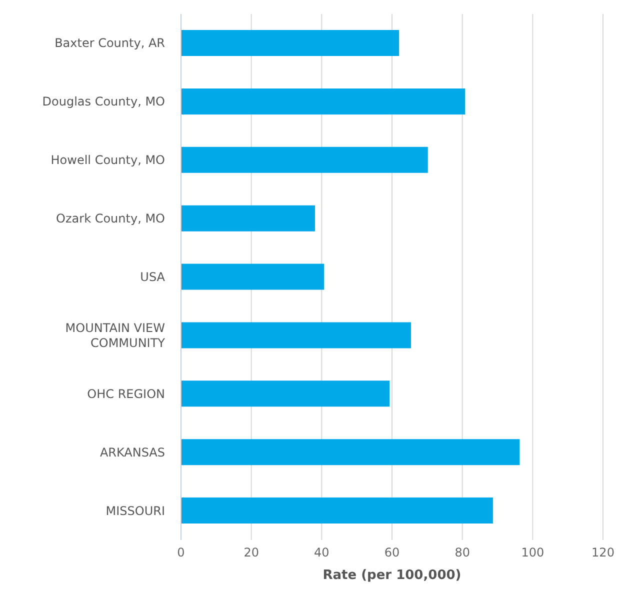 The image size is (633, 593). I want to click on y-tick-label: USA, so click(153, 277).